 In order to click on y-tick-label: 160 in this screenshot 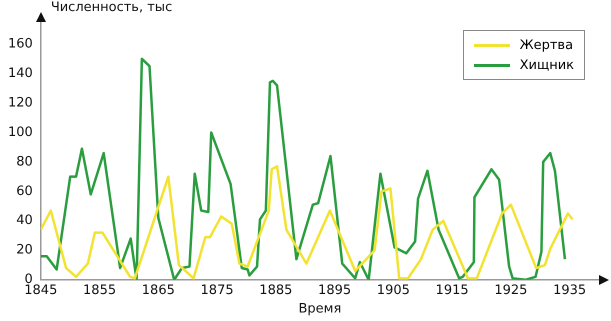, I will do `click(20, 44)`.